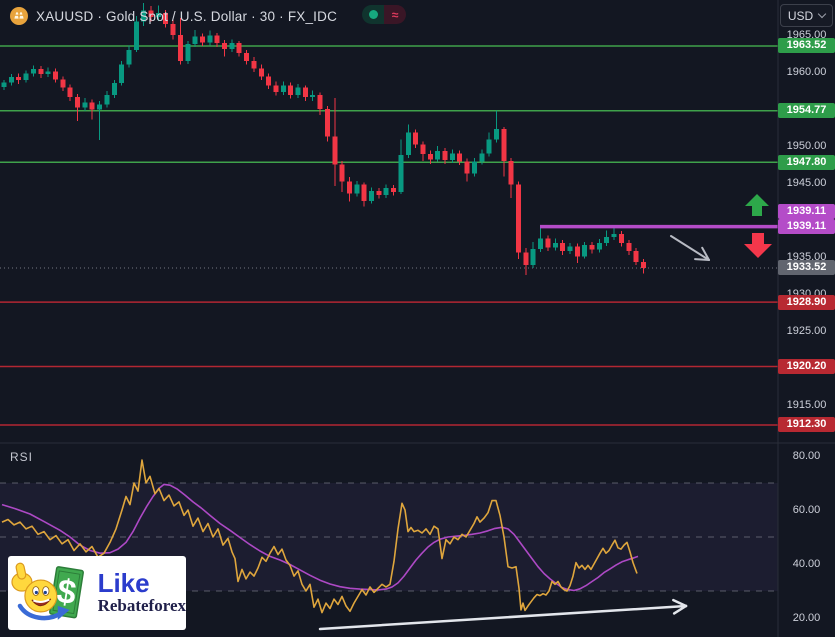 The height and width of the screenshot is (637, 835). Describe the element at coordinates (806, 35) in the screenshot. I see `price-tick: 1965.00` at that location.